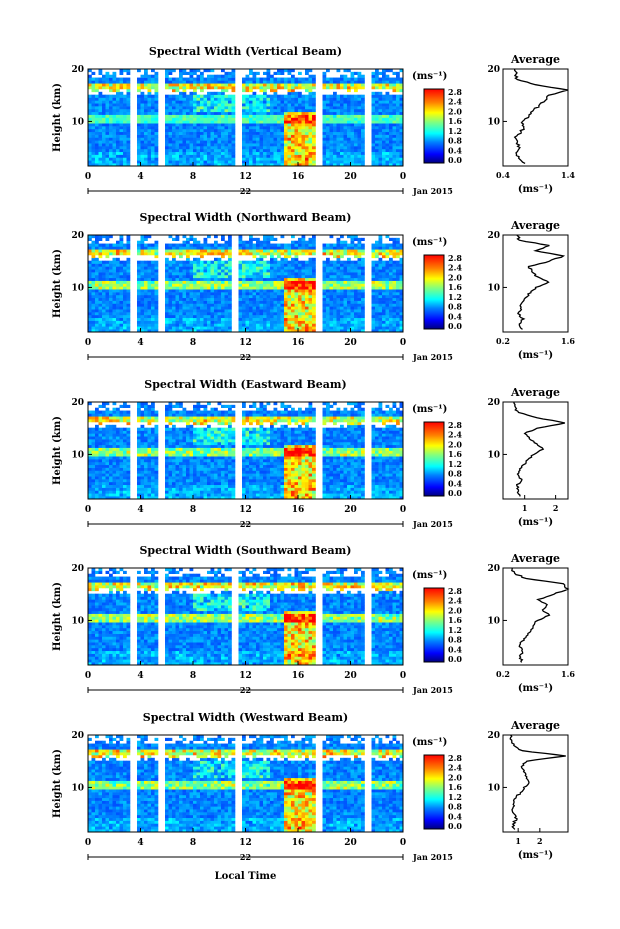  What do you see at coordinates (434, 126) in the screenshot?
I see `colorbar` at bounding box center [434, 126].